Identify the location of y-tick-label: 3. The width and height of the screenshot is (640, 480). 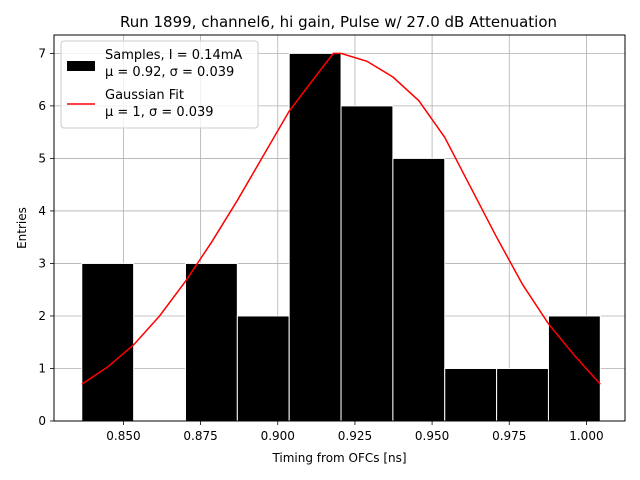
(42, 263).